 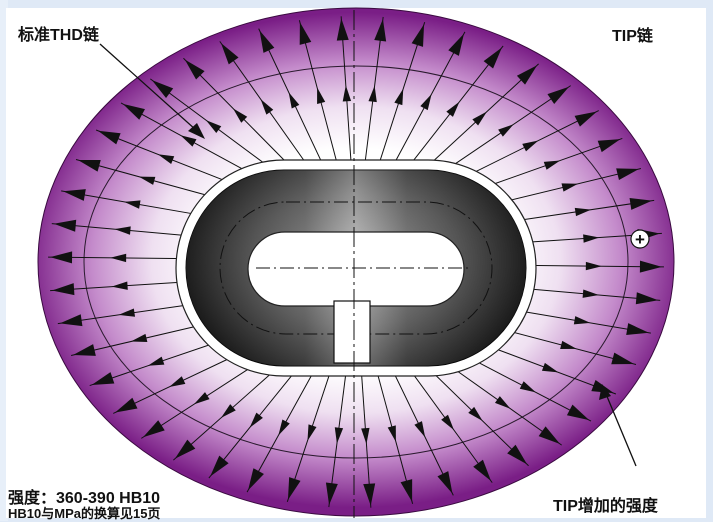 I want to click on tip-increase-label: TIP增加的强度, so click(x=605, y=506).